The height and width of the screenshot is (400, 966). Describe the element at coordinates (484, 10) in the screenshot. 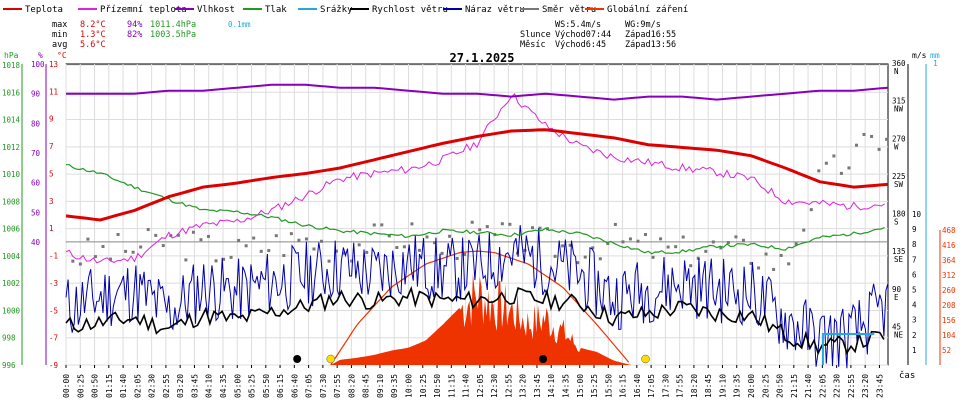

I see `legend-item-gust: Náraz větru` at that location.